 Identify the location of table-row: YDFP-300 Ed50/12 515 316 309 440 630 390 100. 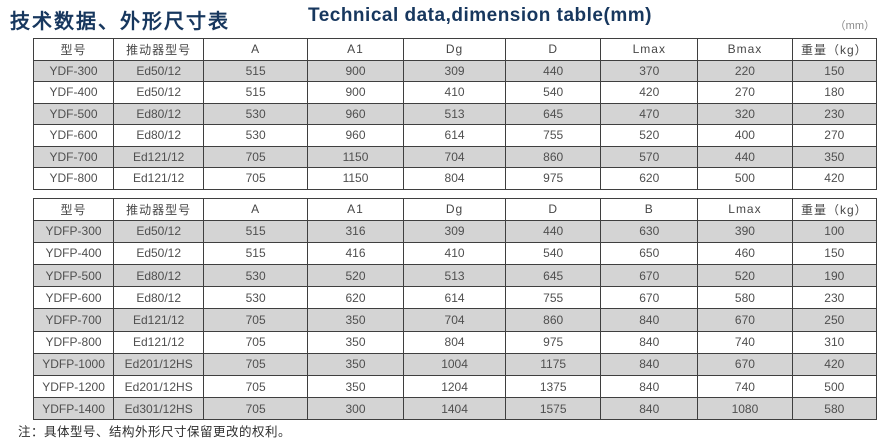
(455, 231).